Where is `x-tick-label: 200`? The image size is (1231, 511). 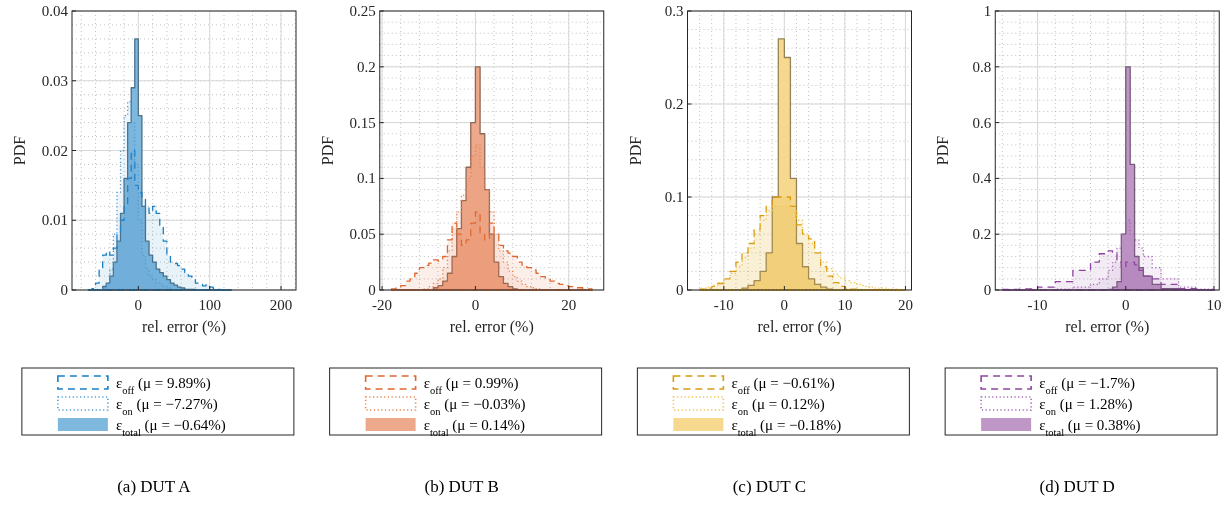 x-tick-label: 200 is located at coordinates (281, 305).